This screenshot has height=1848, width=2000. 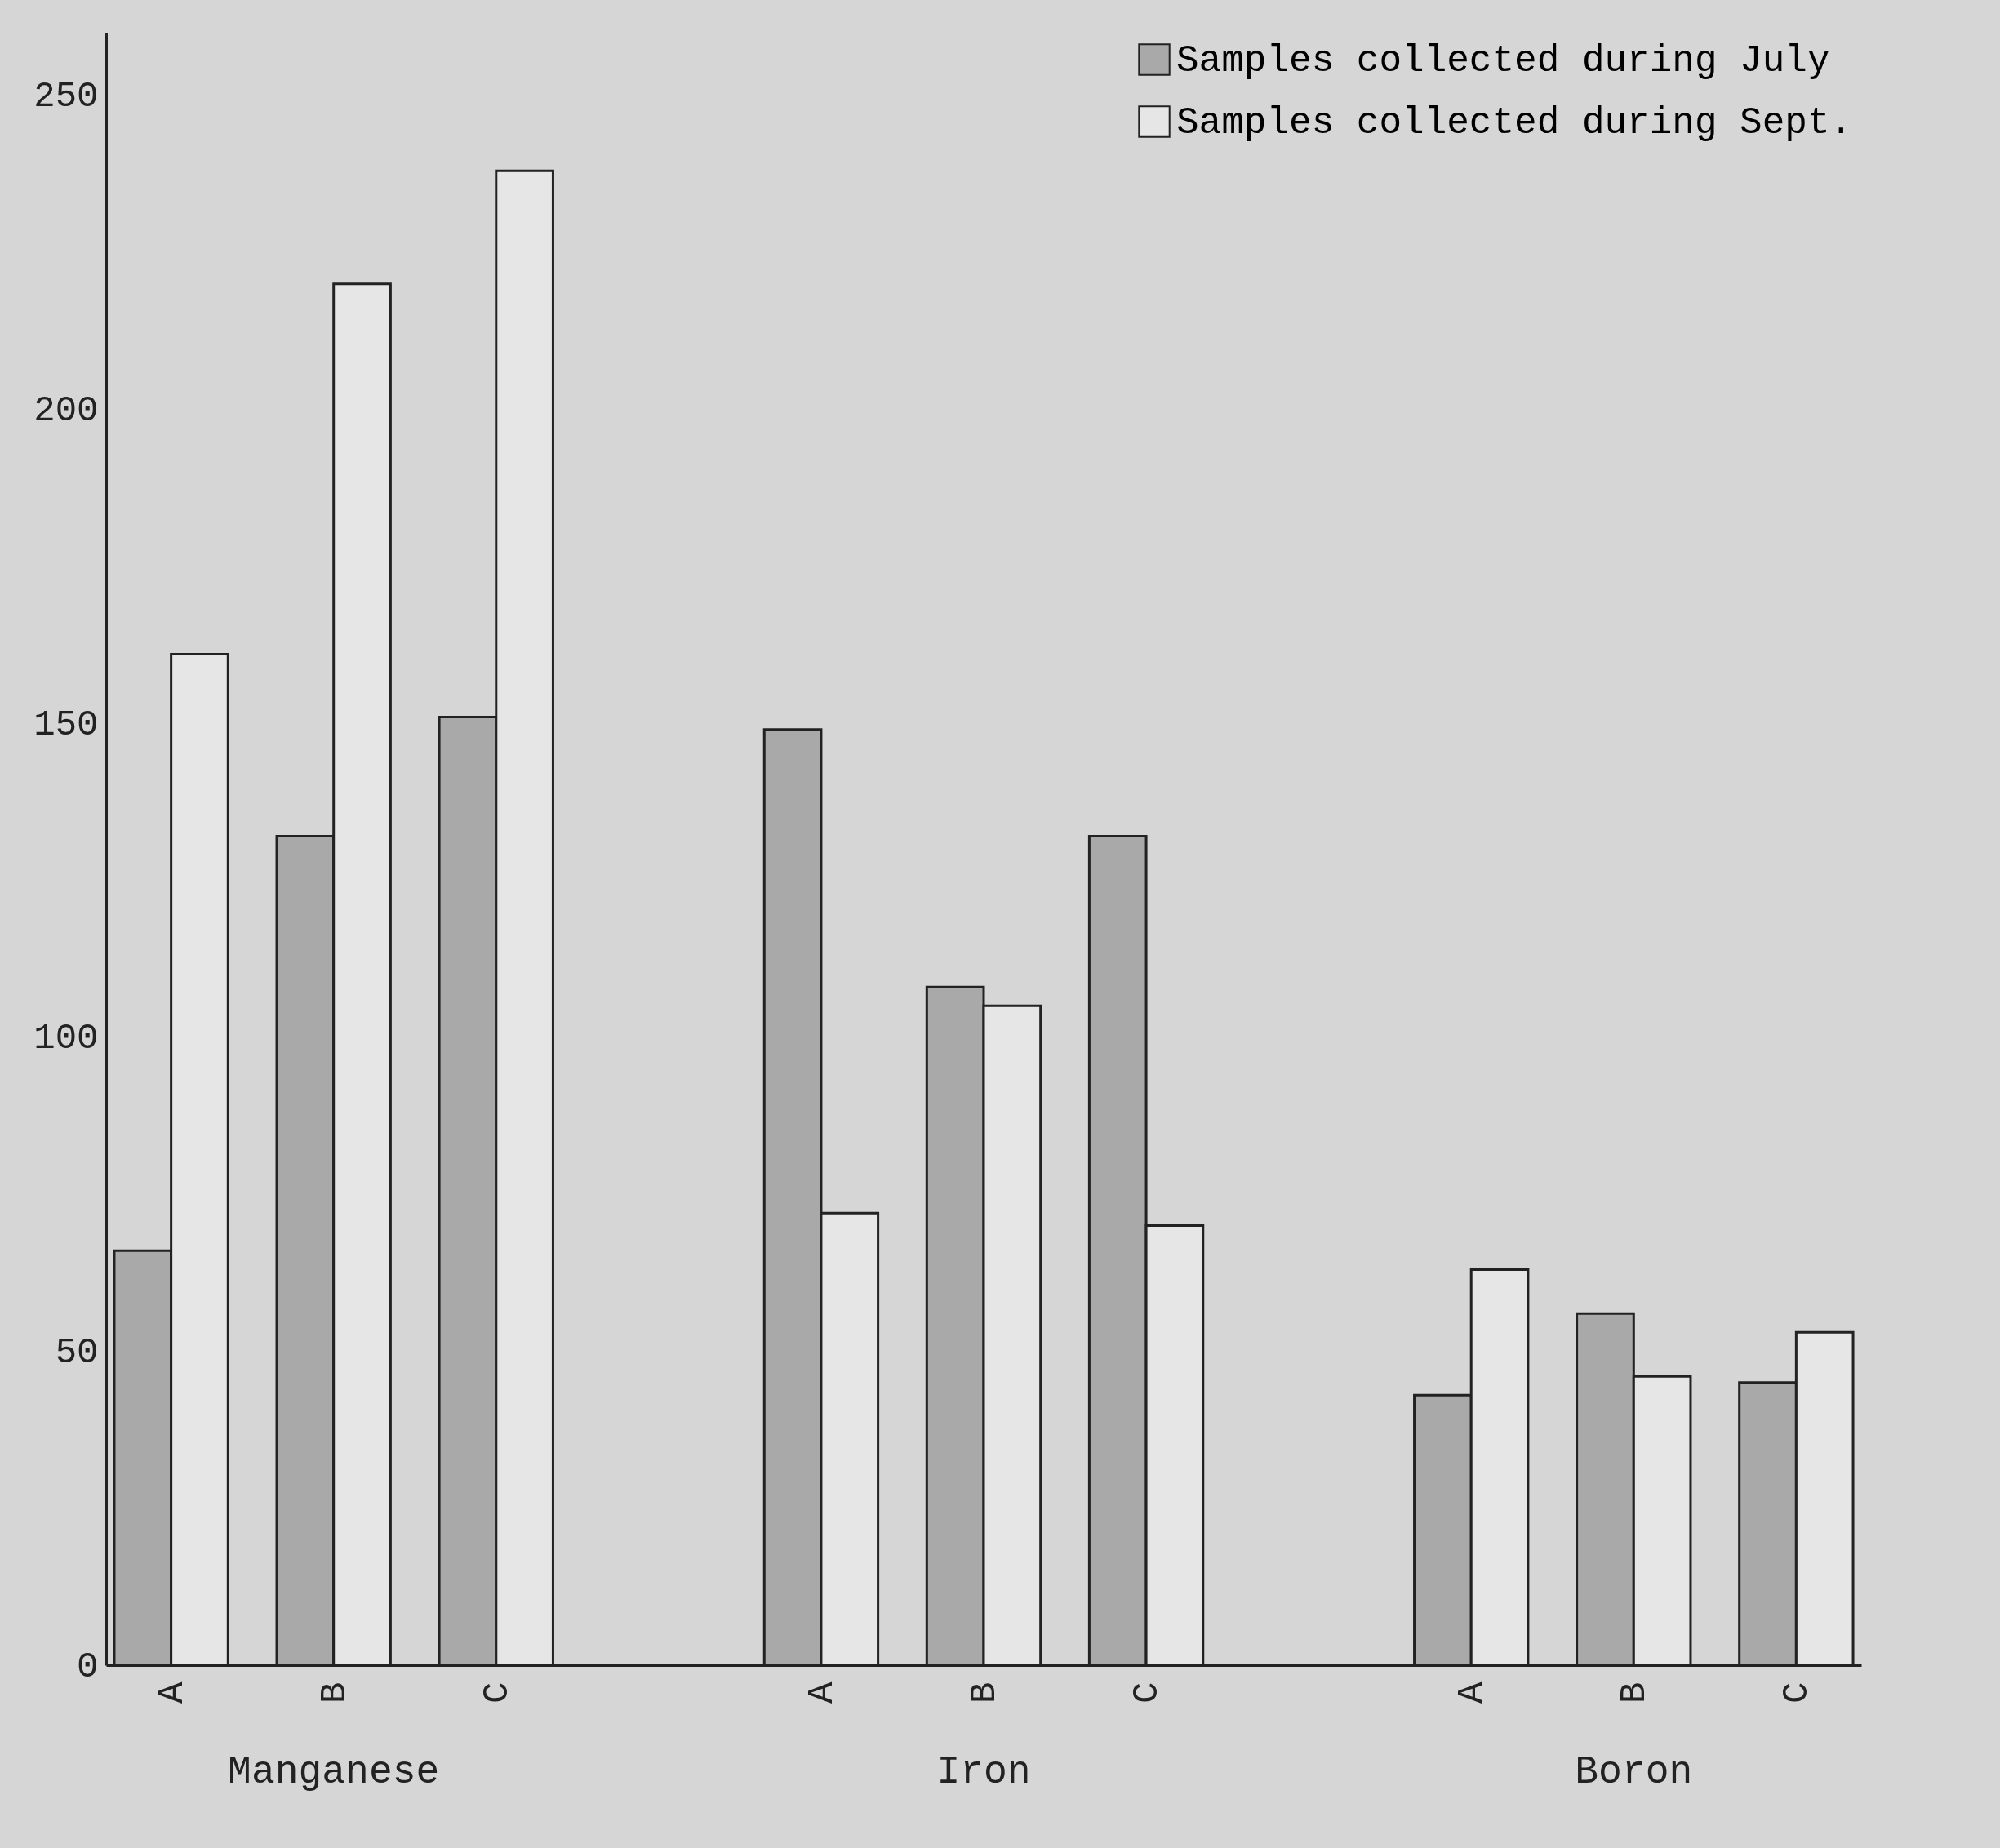 What do you see at coordinates (66, 411) in the screenshot?
I see `y-tick-label: 200` at bounding box center [66, 411].